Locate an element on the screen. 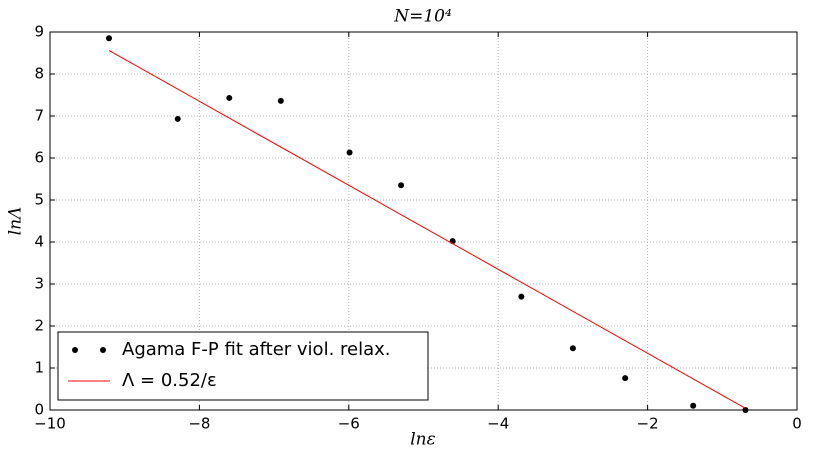 The height and width of the screenshot is (457, 830). y-axis-label: lnΛ is located at coordinates (16, 221).